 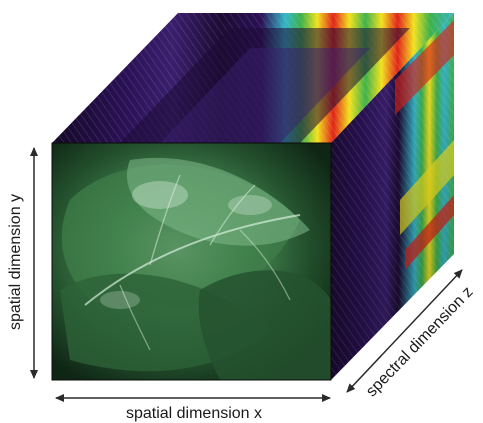 I want to click on z-axis-arrow, so click(x=404, y=331).